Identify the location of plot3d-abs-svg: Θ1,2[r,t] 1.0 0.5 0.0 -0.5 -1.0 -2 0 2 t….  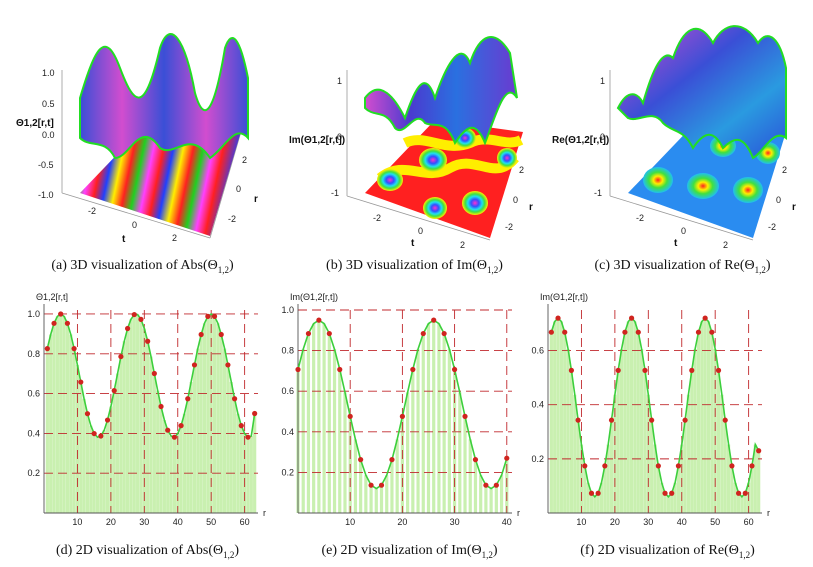
(137, 139).